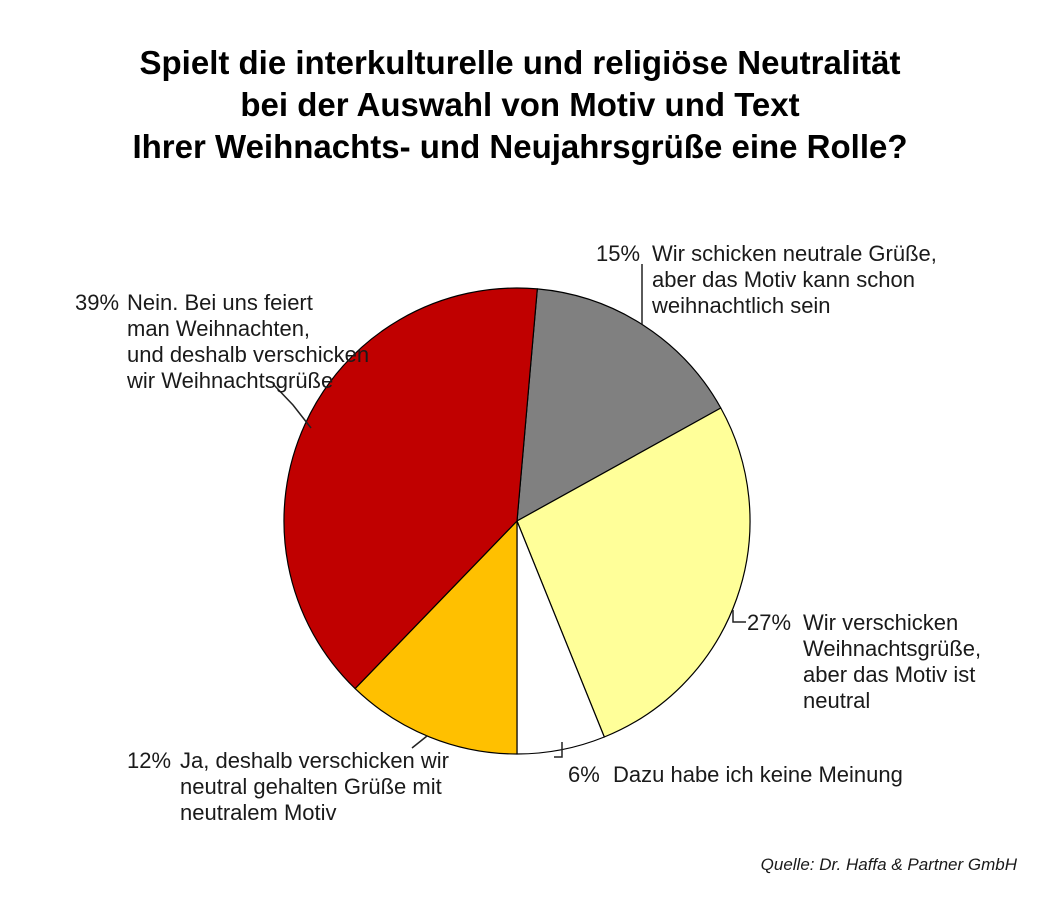  Describe the element at coordinates (769, 622) in the screenshot. I see `callout-27-percent: 27%` at that location.